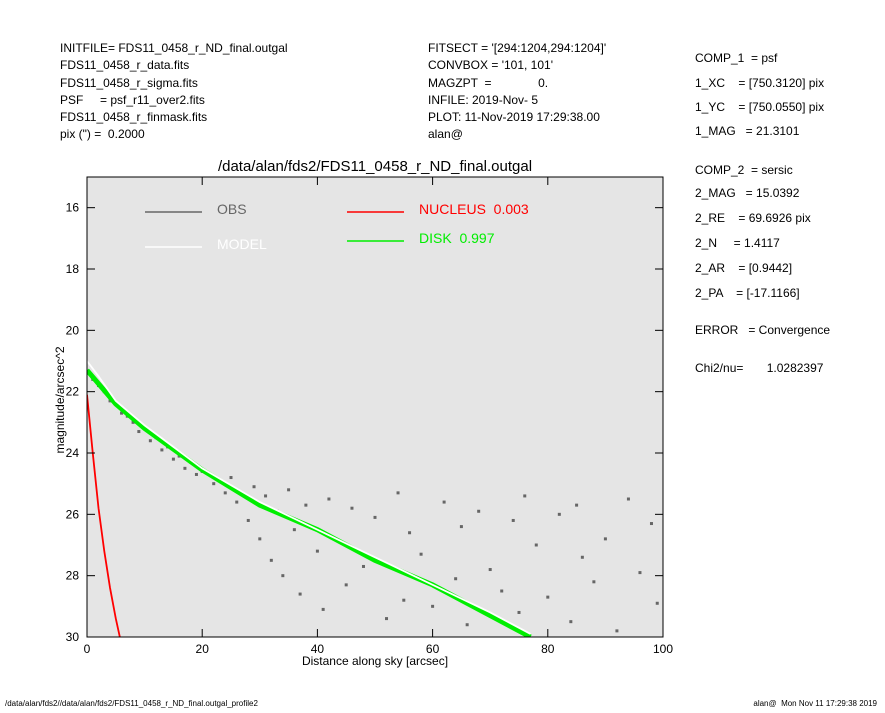  I want to click on y-tick-label: 16, so click(73, 208).